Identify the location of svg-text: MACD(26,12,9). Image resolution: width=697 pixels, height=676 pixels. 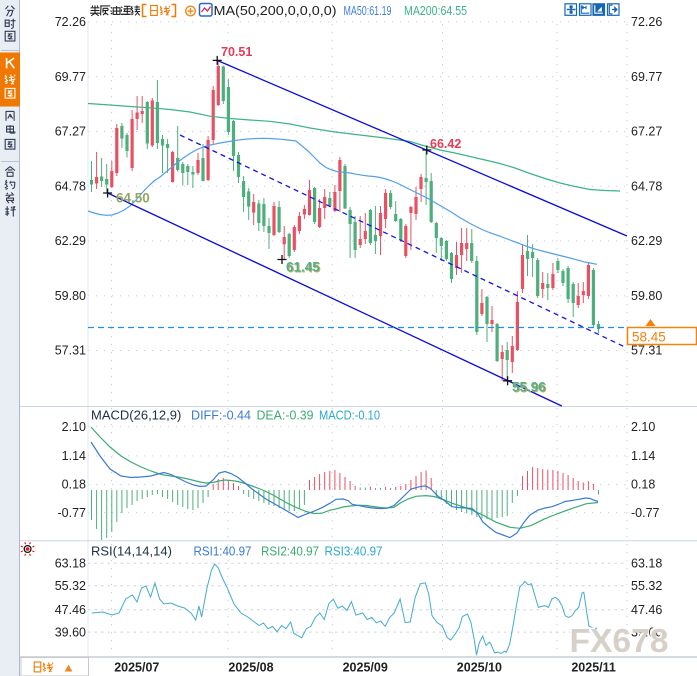
(136, 415).